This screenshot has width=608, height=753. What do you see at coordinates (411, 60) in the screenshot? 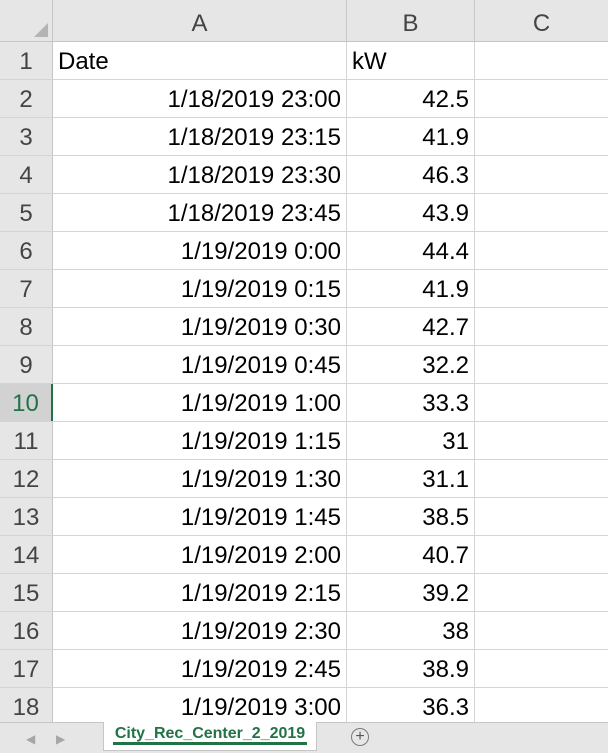
I see `cell-b: kW` at bounding box center [411, 60].